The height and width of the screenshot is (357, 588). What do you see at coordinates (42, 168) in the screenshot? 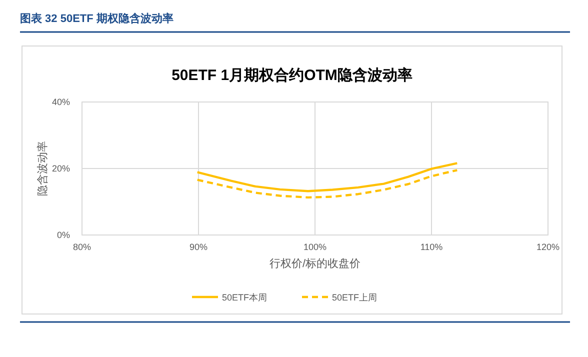
I see `y-axis-title: 隐含波动率` at bounding box center [42, 168].